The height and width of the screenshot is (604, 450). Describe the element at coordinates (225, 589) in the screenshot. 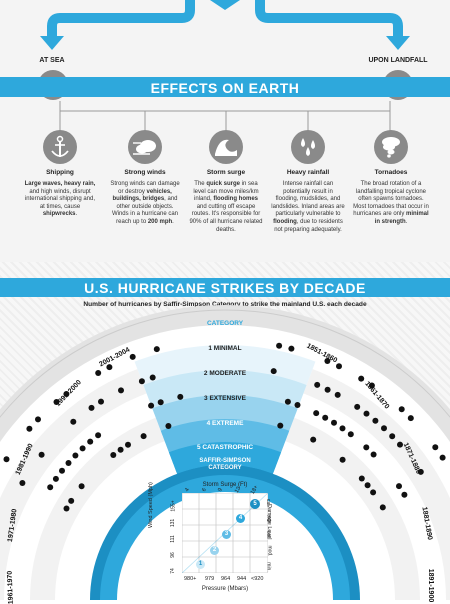

I see `pressure-label: Pressure (Mbars)` at that location.